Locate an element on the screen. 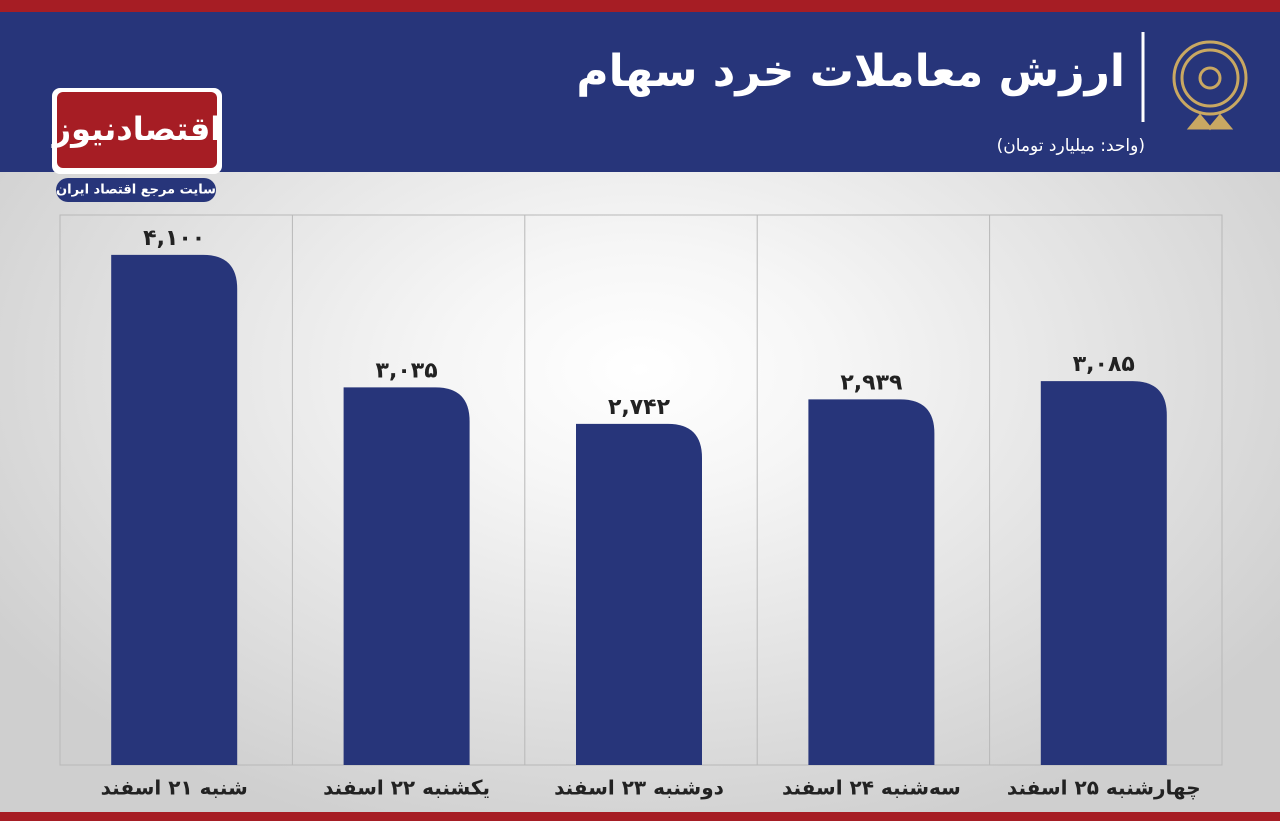 Image resolution: width=1280 pixels, height=821 pixels. x-tick-label: سه‌شنبه ۲۴ اسفند is located at coordinates (871, 788).